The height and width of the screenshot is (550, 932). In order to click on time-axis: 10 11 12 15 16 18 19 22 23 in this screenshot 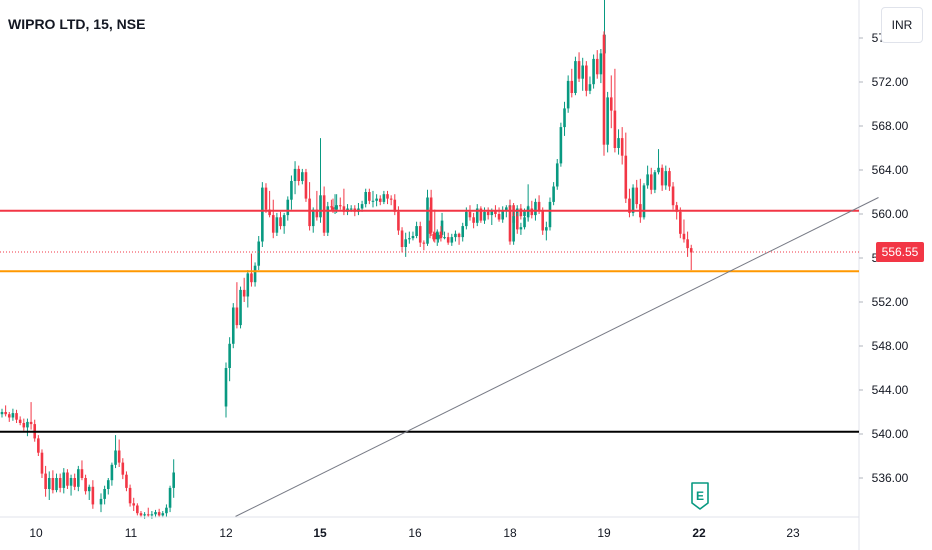, I will do `click(429, 528)`.